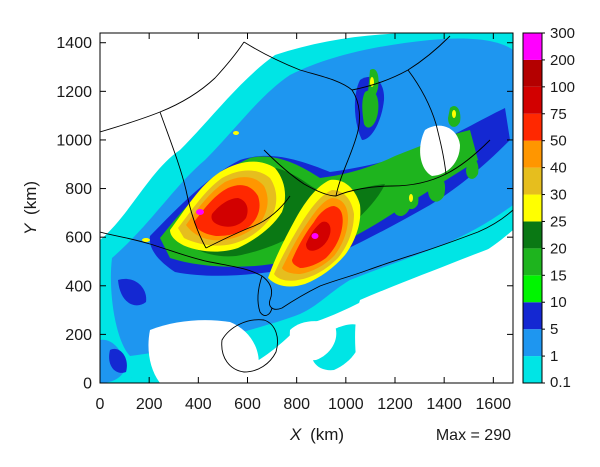 This screenshot has height=467, width=600. I want to click on x-tick-label: 1000, so click(346, 404).